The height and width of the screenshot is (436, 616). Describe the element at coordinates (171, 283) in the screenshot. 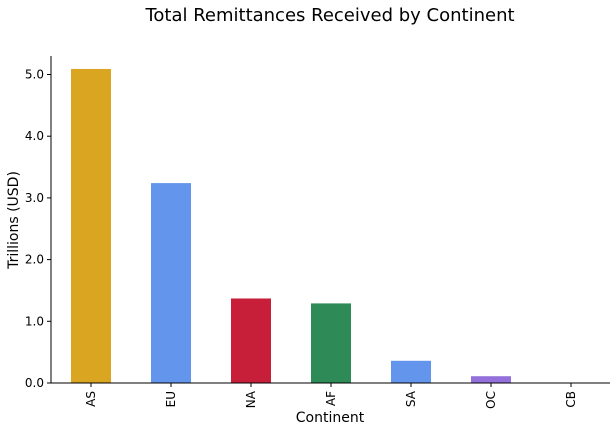

I see `bar-eu` at that location.